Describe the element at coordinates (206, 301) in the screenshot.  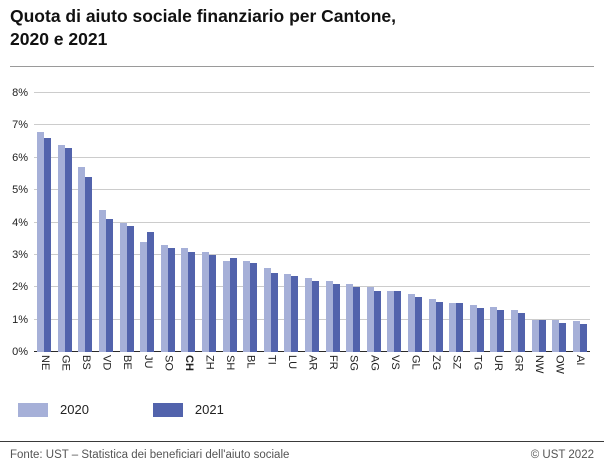
I see `bar-2020-zh` at that location.